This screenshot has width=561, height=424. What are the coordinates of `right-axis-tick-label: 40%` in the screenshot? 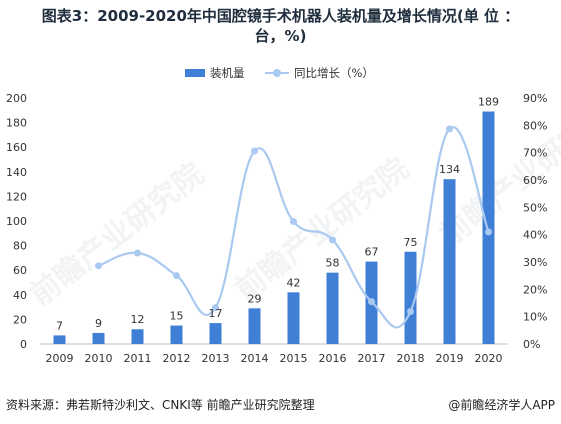 It's located at (535, 235).